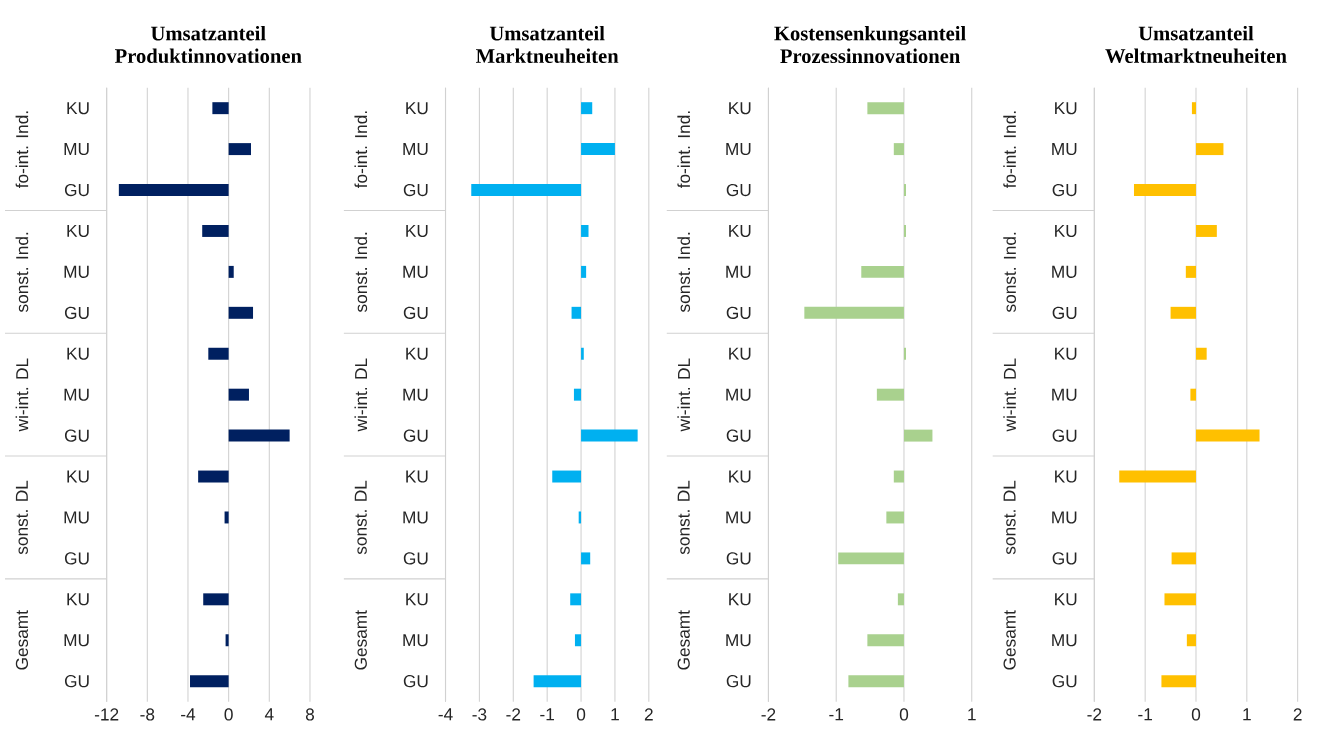 This screenshot has width=1325, height=729. What do you see at coordinates (648, 714) in the screenshot?
I see `x-tick-label: 2` at bounding box center [648, 714].